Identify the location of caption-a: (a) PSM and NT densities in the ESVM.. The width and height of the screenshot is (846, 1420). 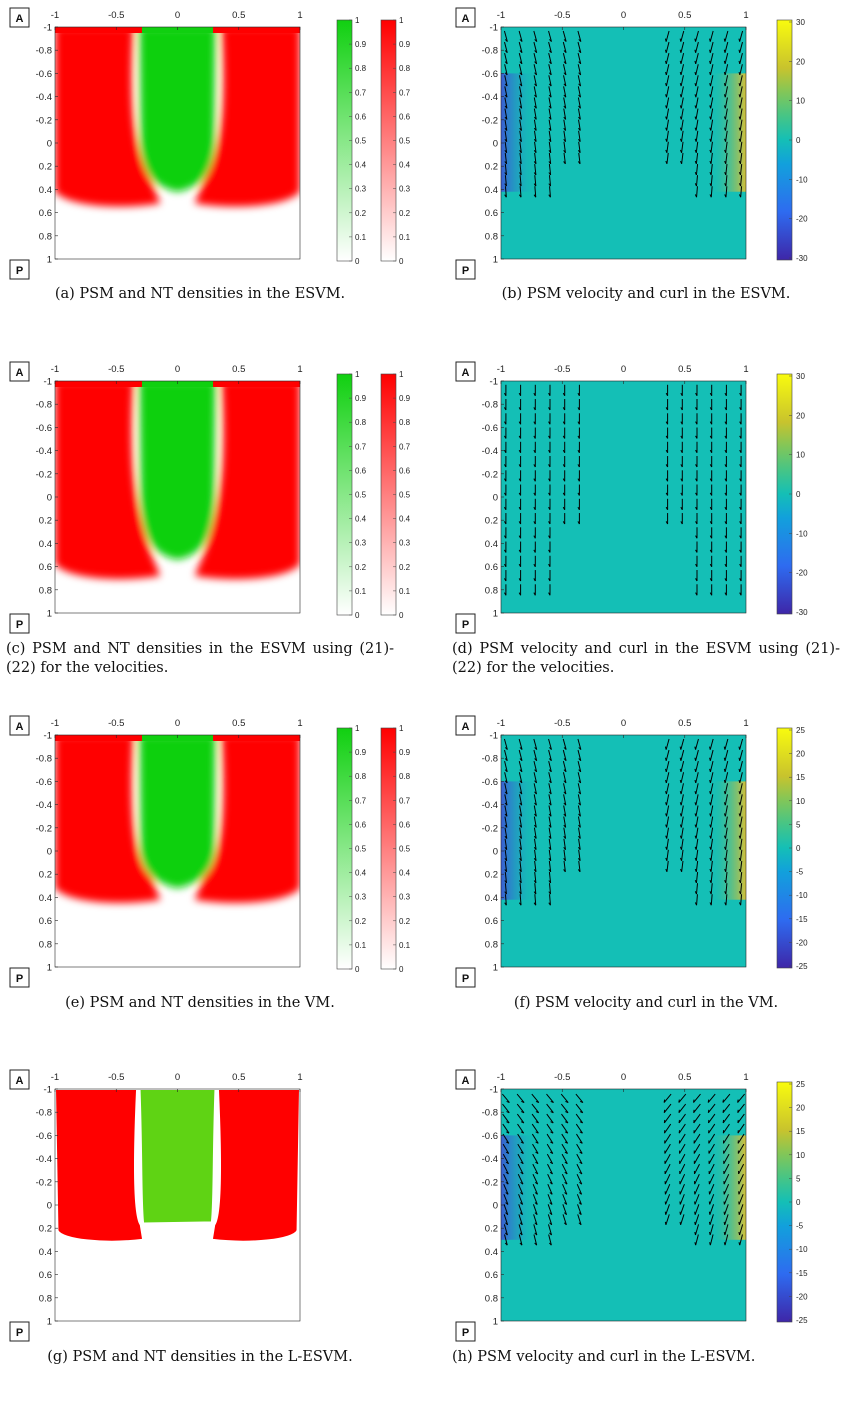
(200, 294).